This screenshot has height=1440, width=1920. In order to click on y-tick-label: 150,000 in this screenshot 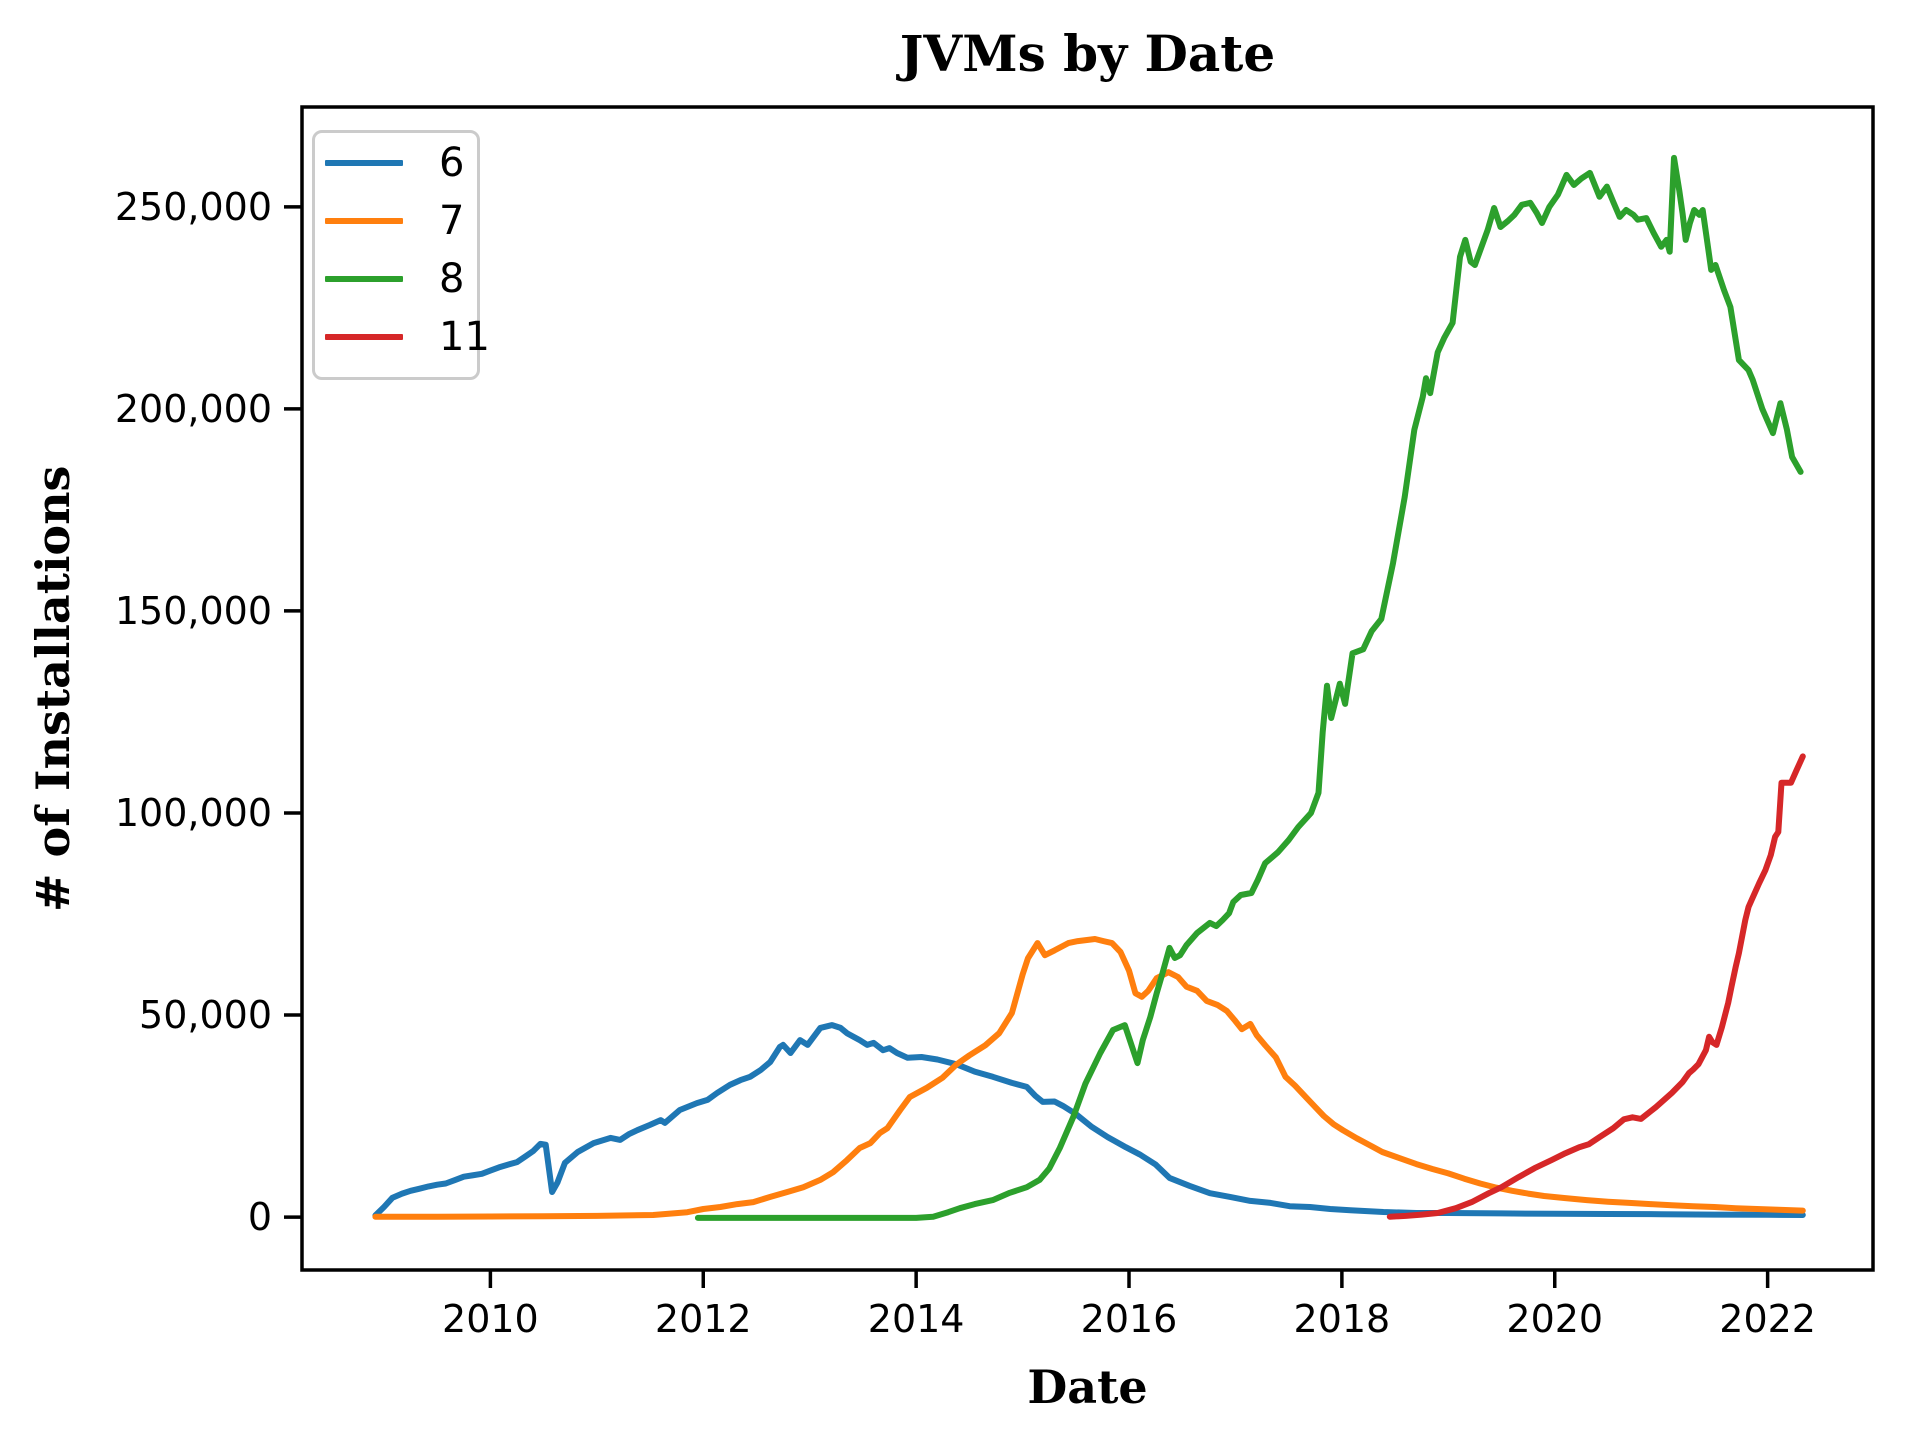, I will do `click(193, 611)`.